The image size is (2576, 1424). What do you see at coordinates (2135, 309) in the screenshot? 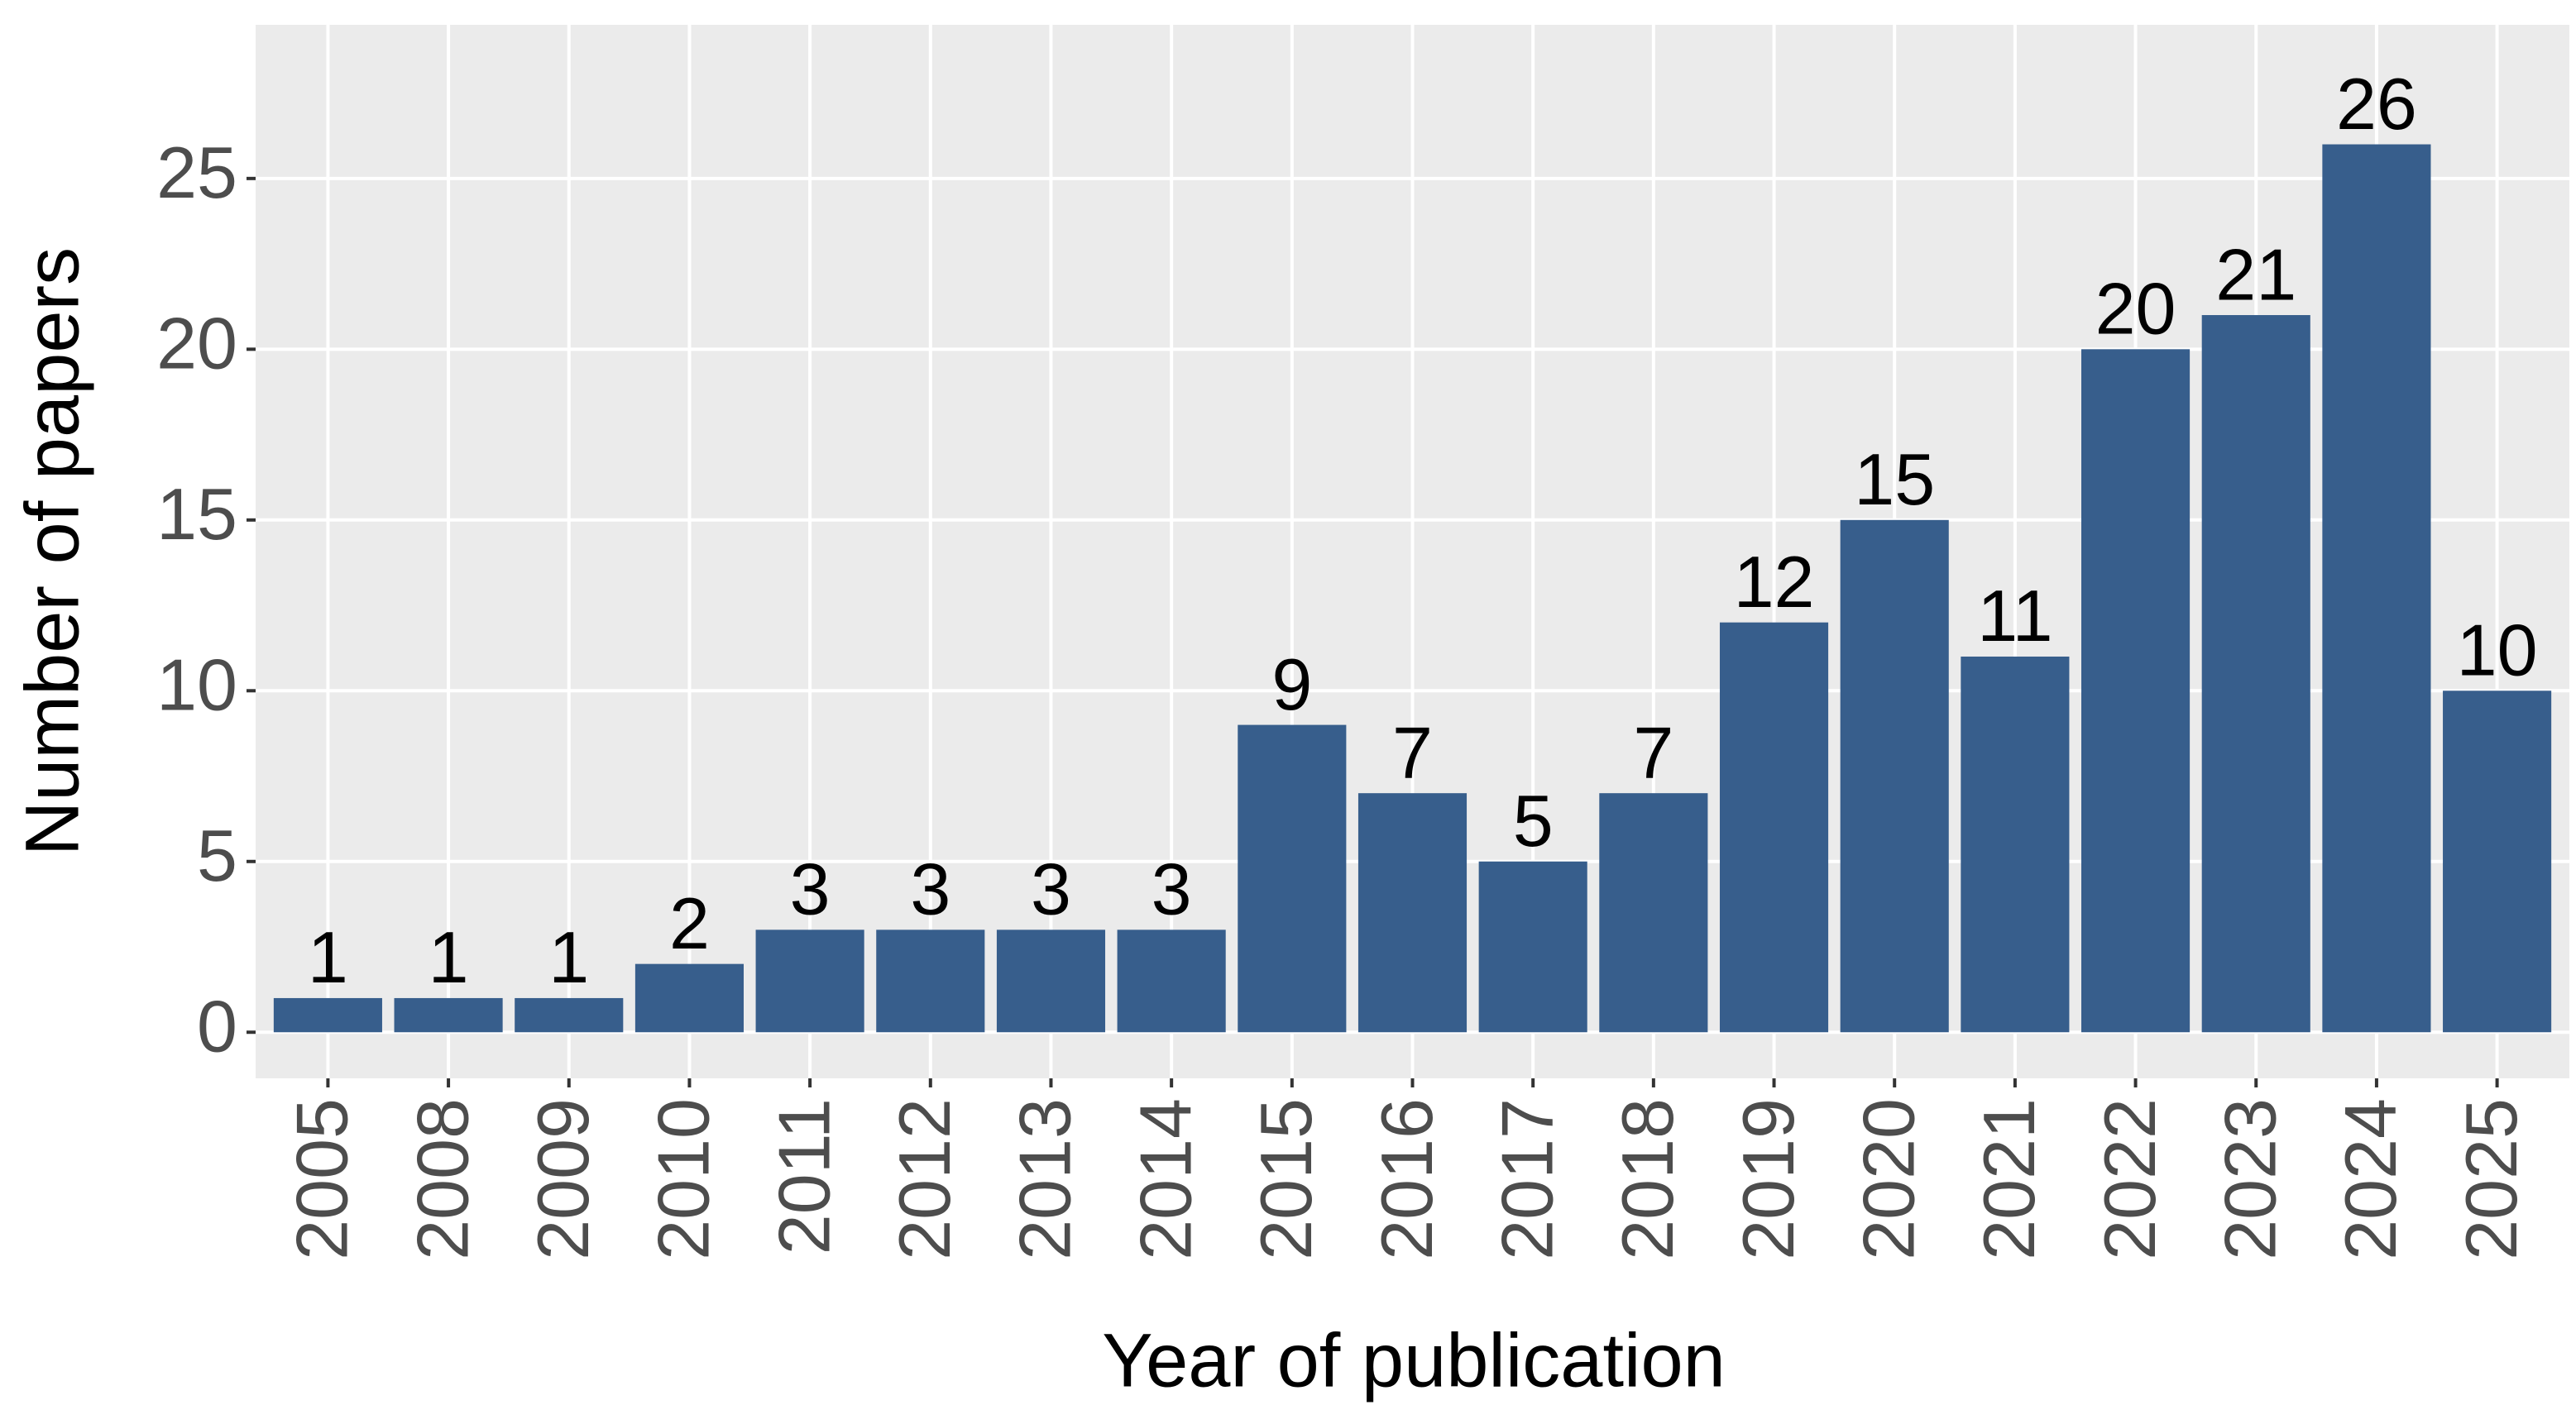
I see `data-label: 20` at bounding box center [2135, 309].